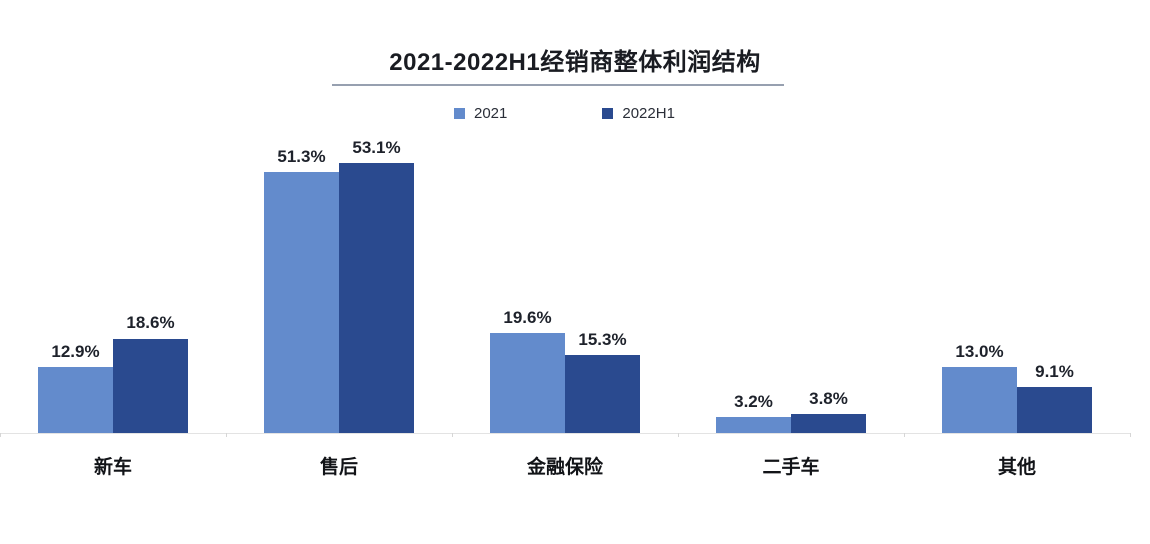 This screenshot has width=1150, height=544. Describe the element at coordinates (376, 148) in the screenshot. I see `value-label: 53.1%` at that location.